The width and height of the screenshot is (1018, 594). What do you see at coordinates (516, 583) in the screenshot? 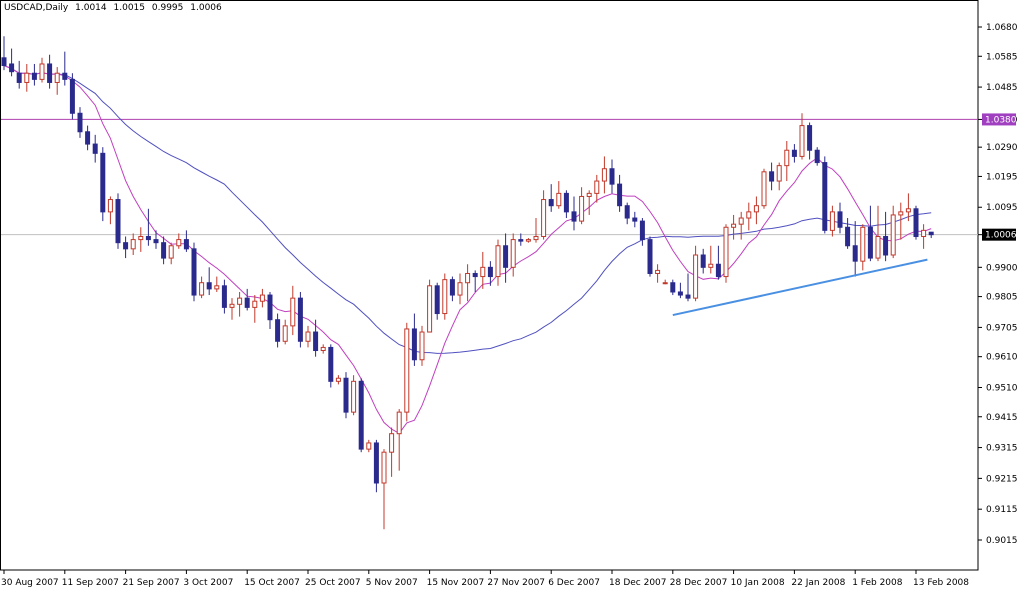
I see `x-axis-label: 27 Nov 2007` at bounding box center [516, 583].